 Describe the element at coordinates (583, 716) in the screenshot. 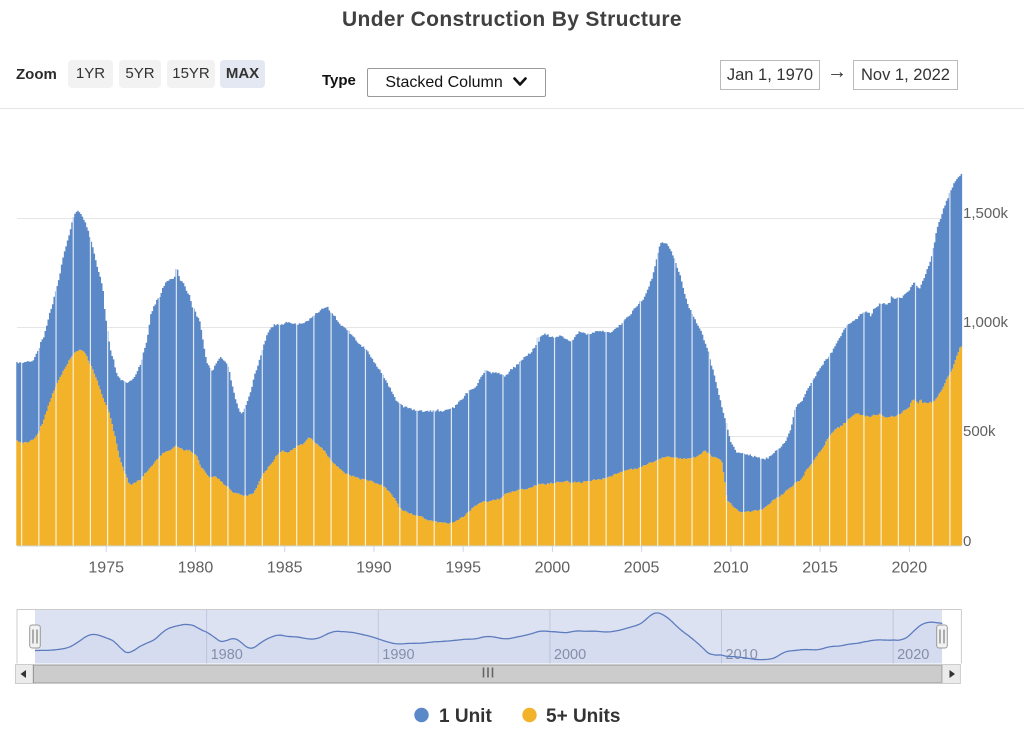

I see `svg-text: 5+ Units` at that location.